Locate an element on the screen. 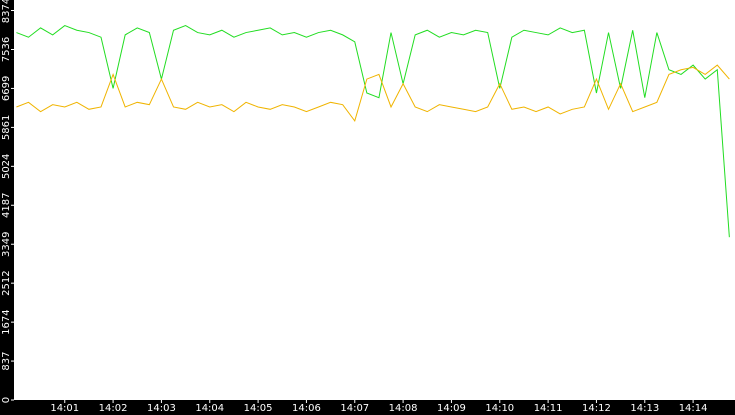  x-tick-label: 14:09 is located at coordinates (451, 408).